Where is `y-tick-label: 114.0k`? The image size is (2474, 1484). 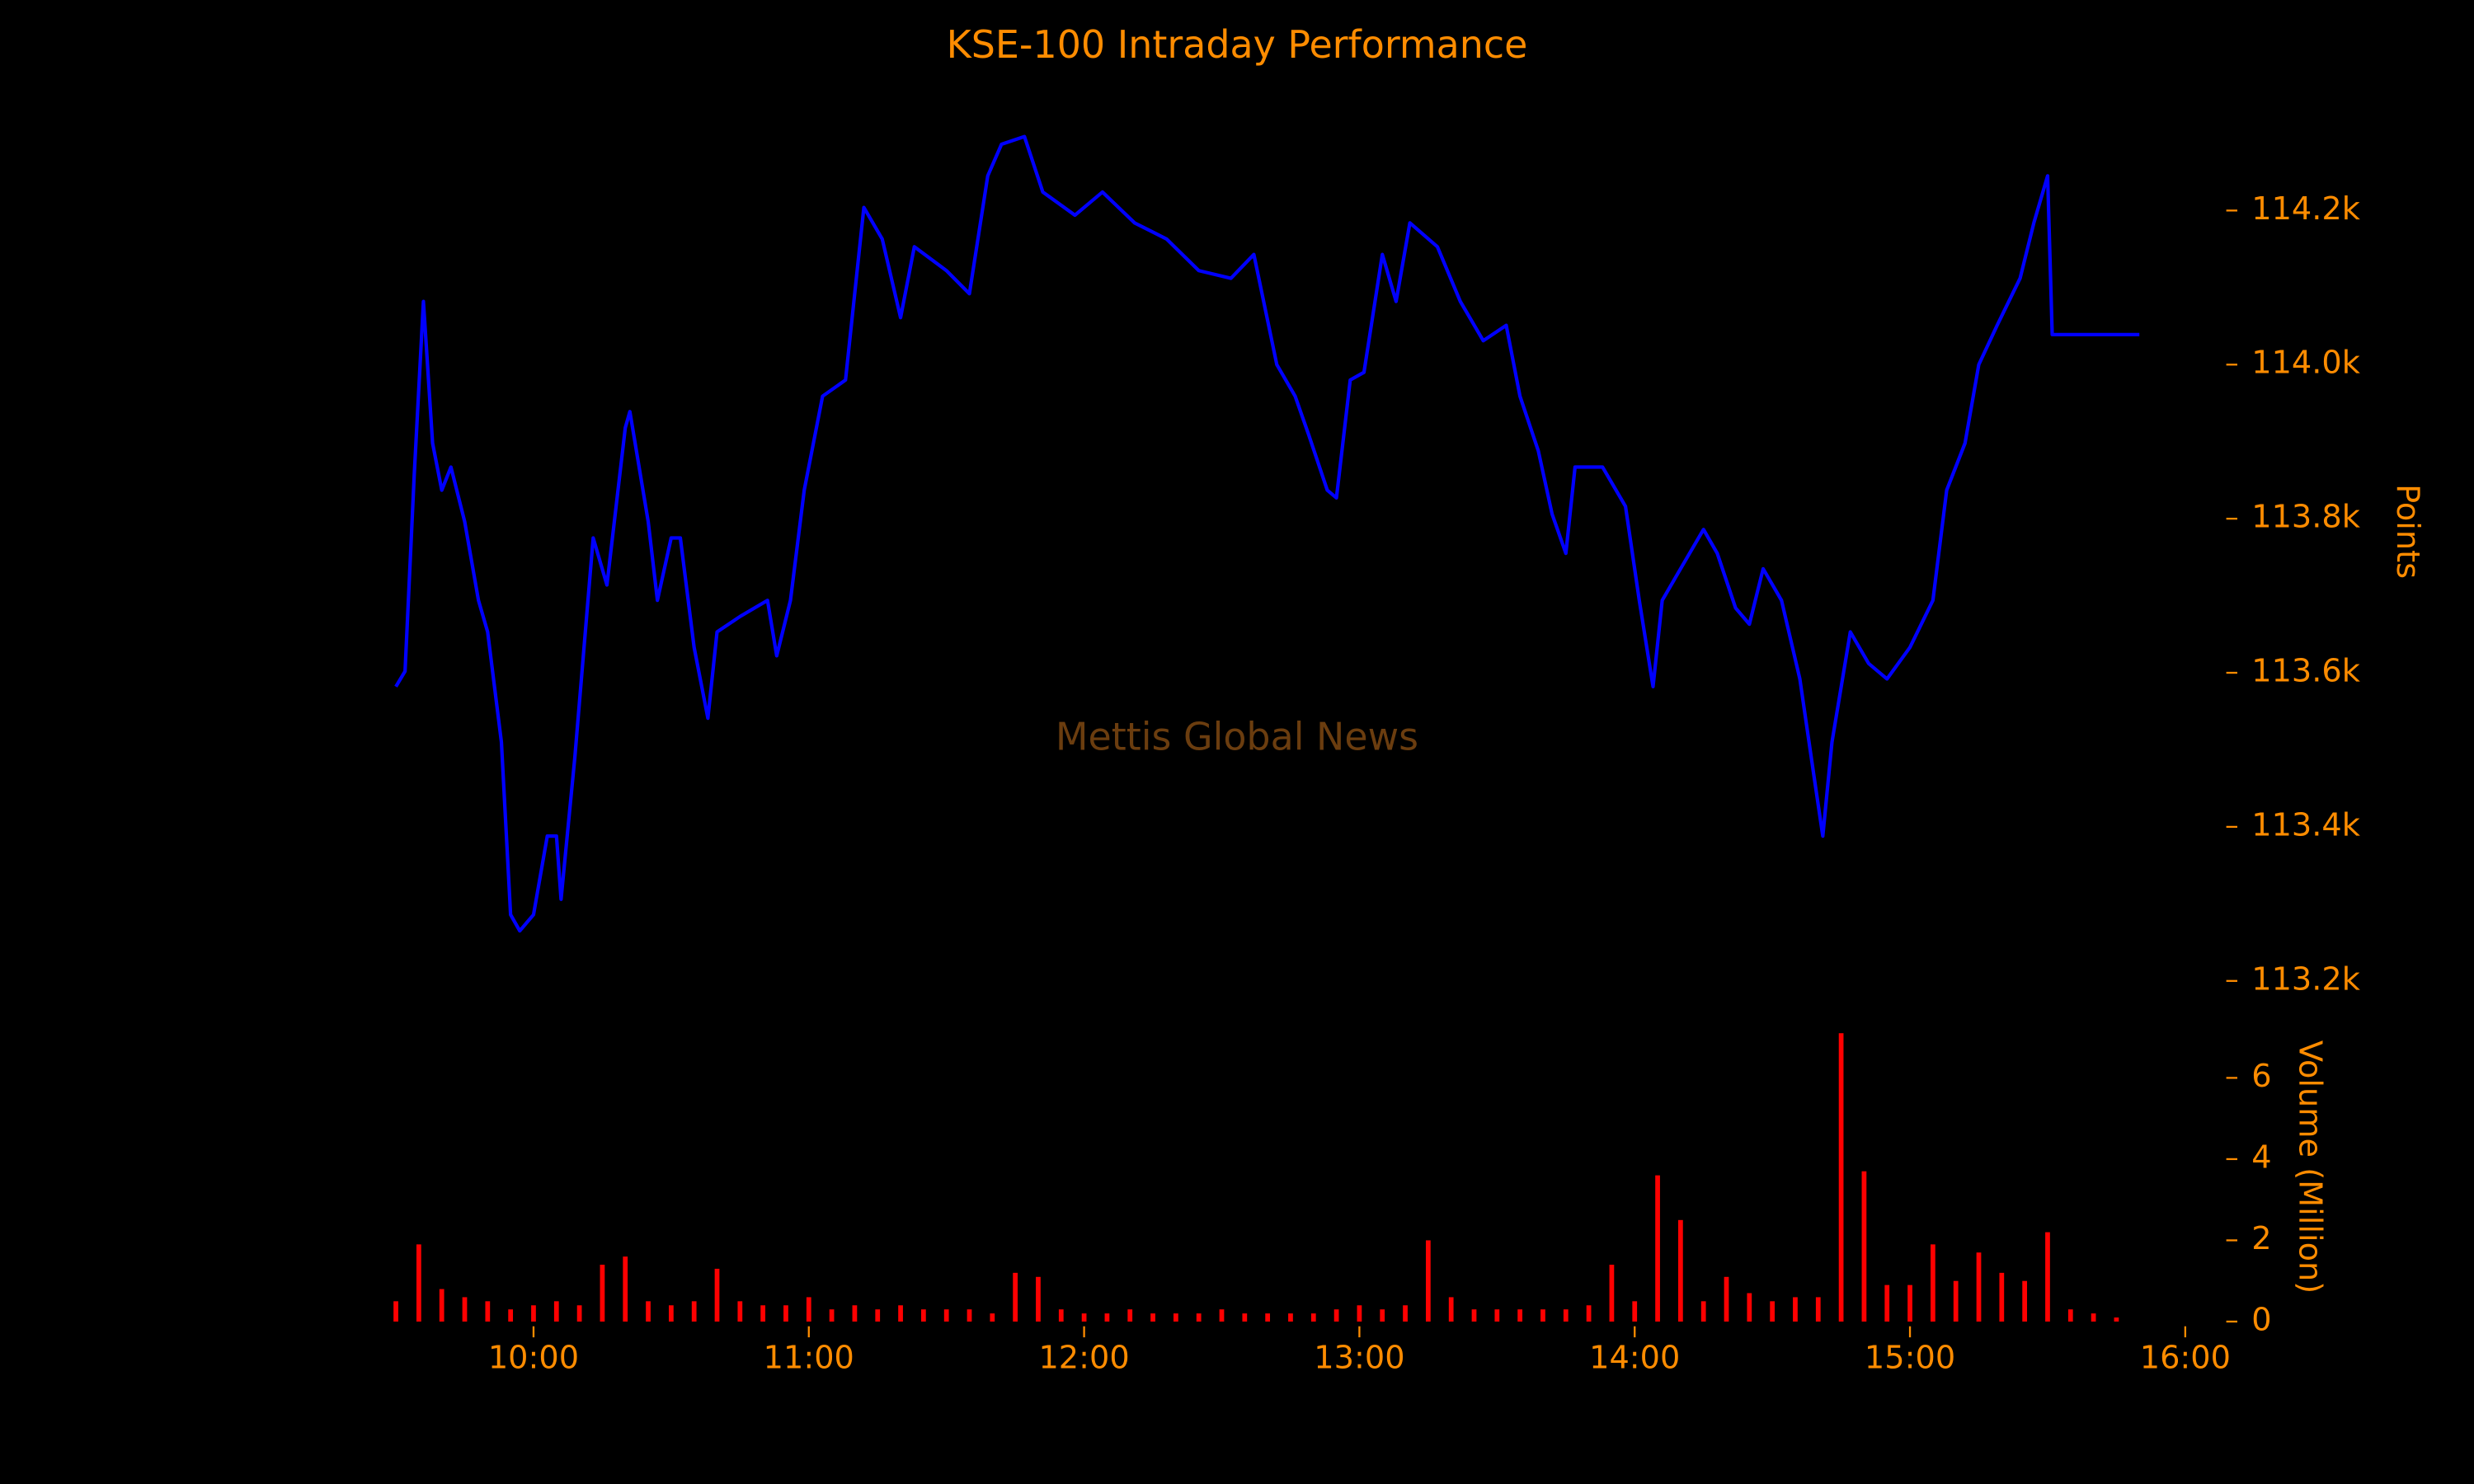 y-tick-label: 114.0k is located at coordinates (2306, 363).